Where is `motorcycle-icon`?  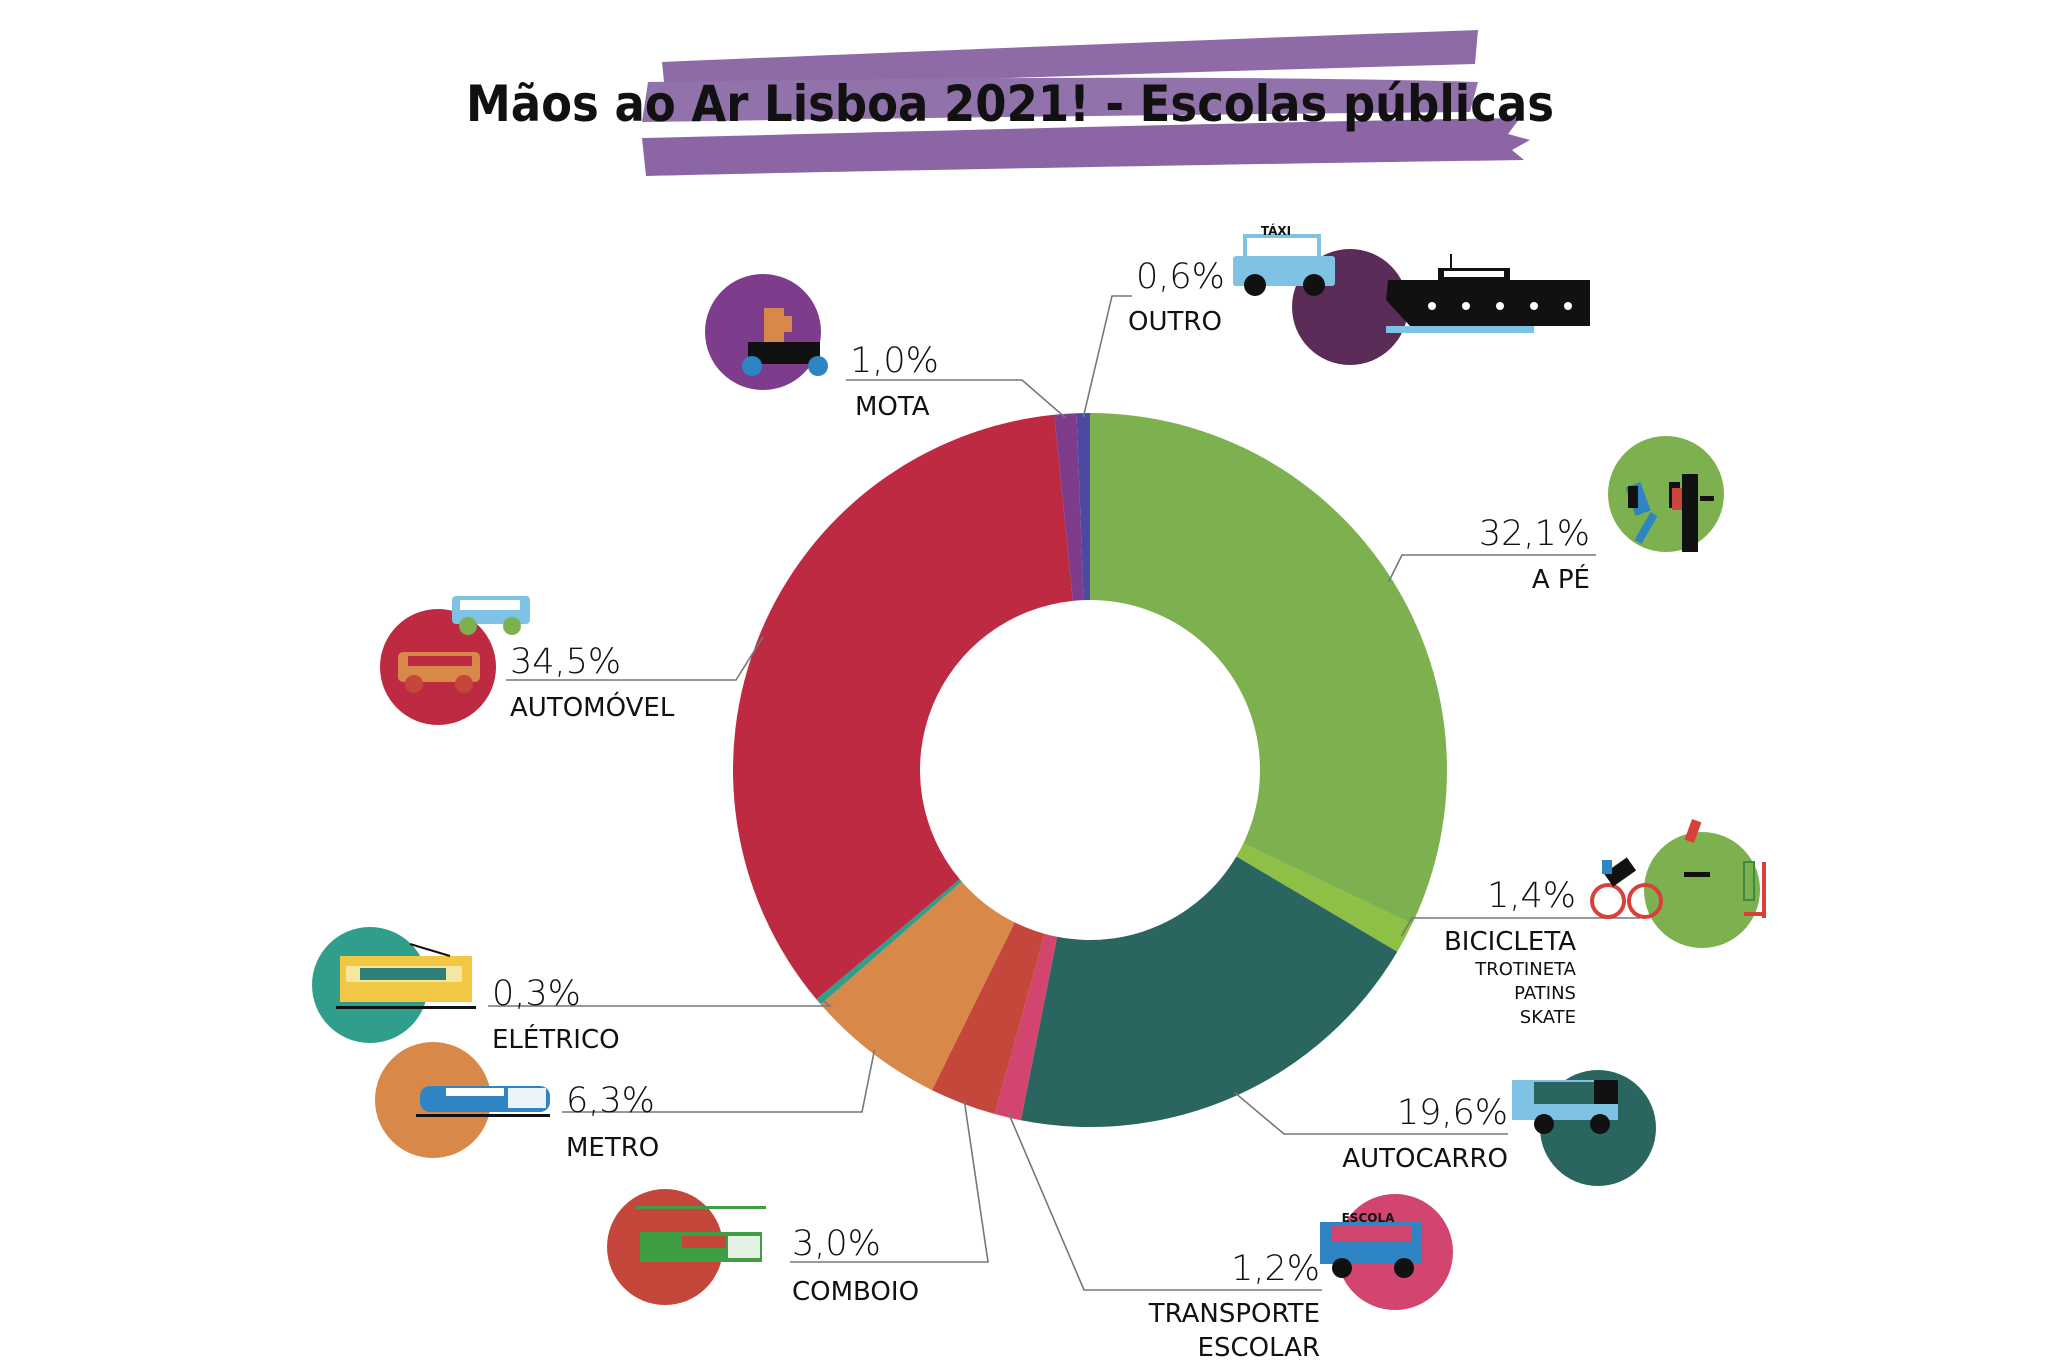
motorcycle-icon is located at coordinates (766, 332).